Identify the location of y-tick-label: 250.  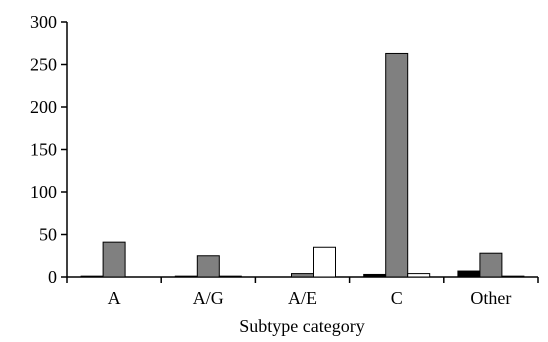
(43, 65).